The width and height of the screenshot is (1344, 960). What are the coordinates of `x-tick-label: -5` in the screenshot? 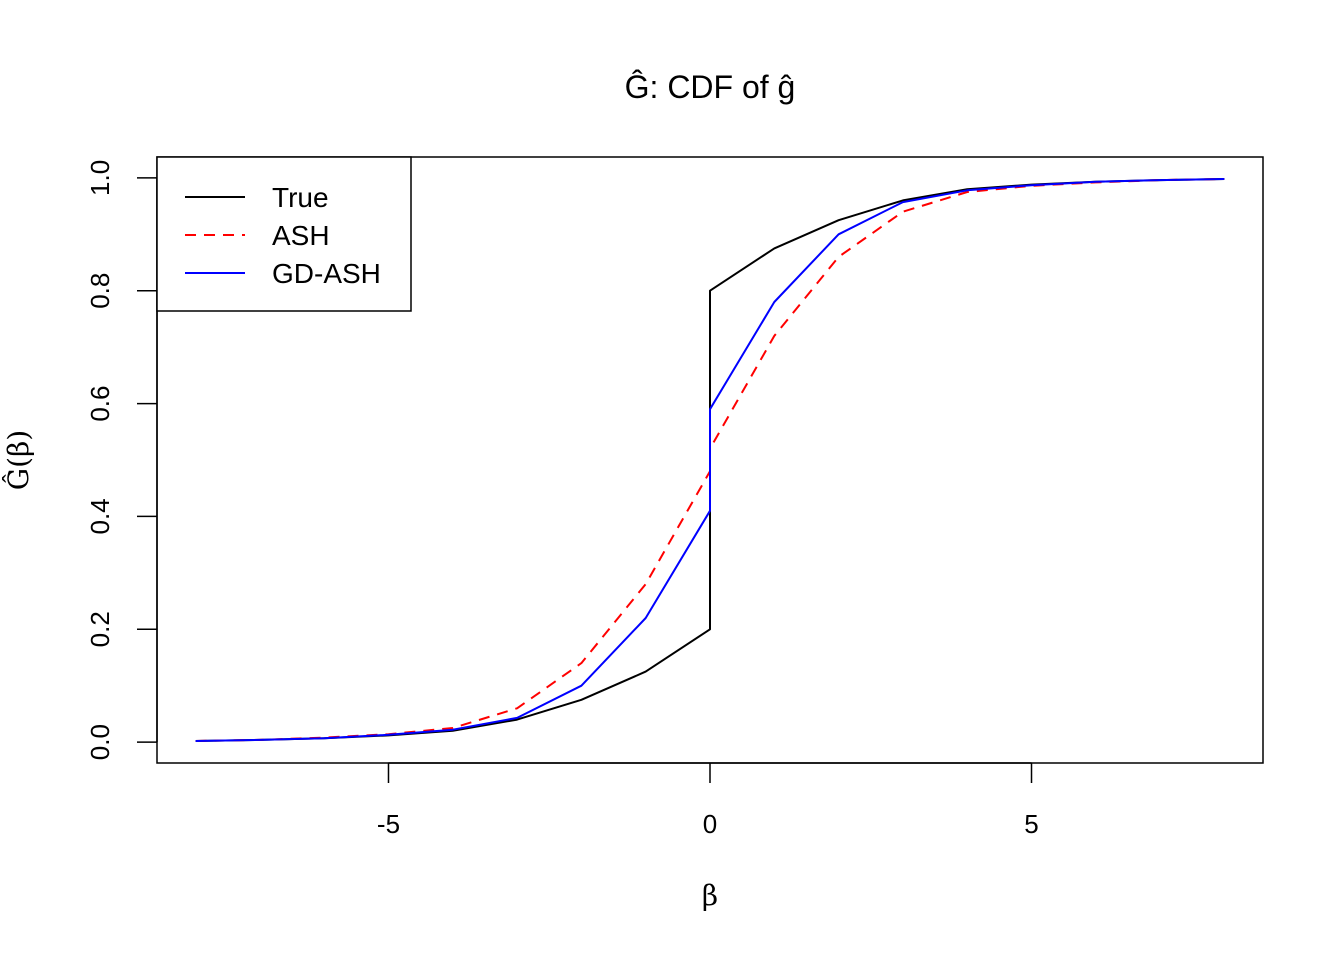 It's located at (388, 824).